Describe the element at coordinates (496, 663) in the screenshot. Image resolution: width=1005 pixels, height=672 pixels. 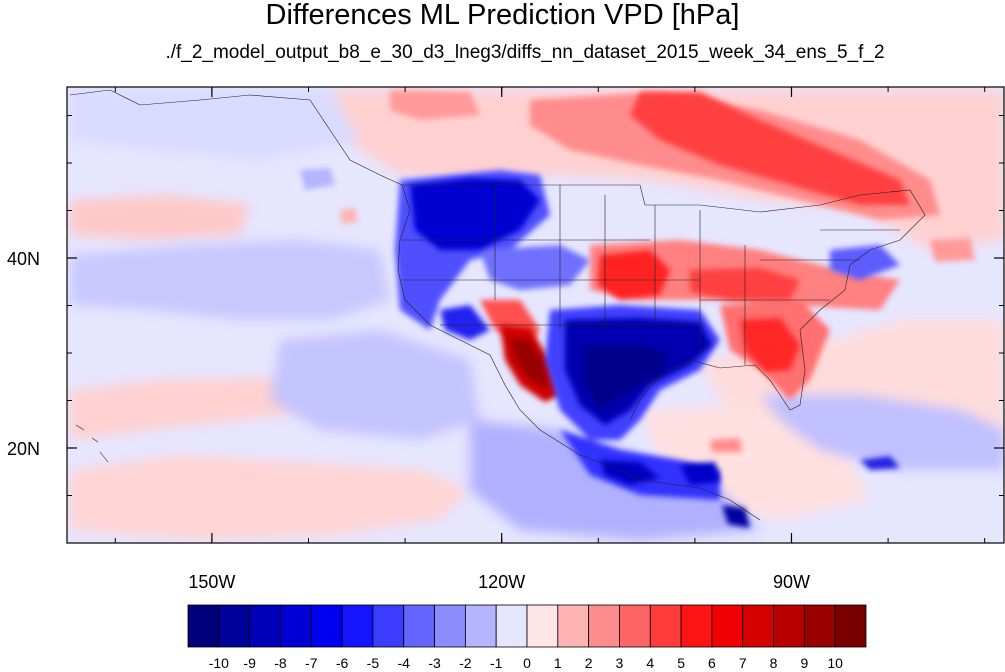
I see `colorbar-label: -1` at that location.